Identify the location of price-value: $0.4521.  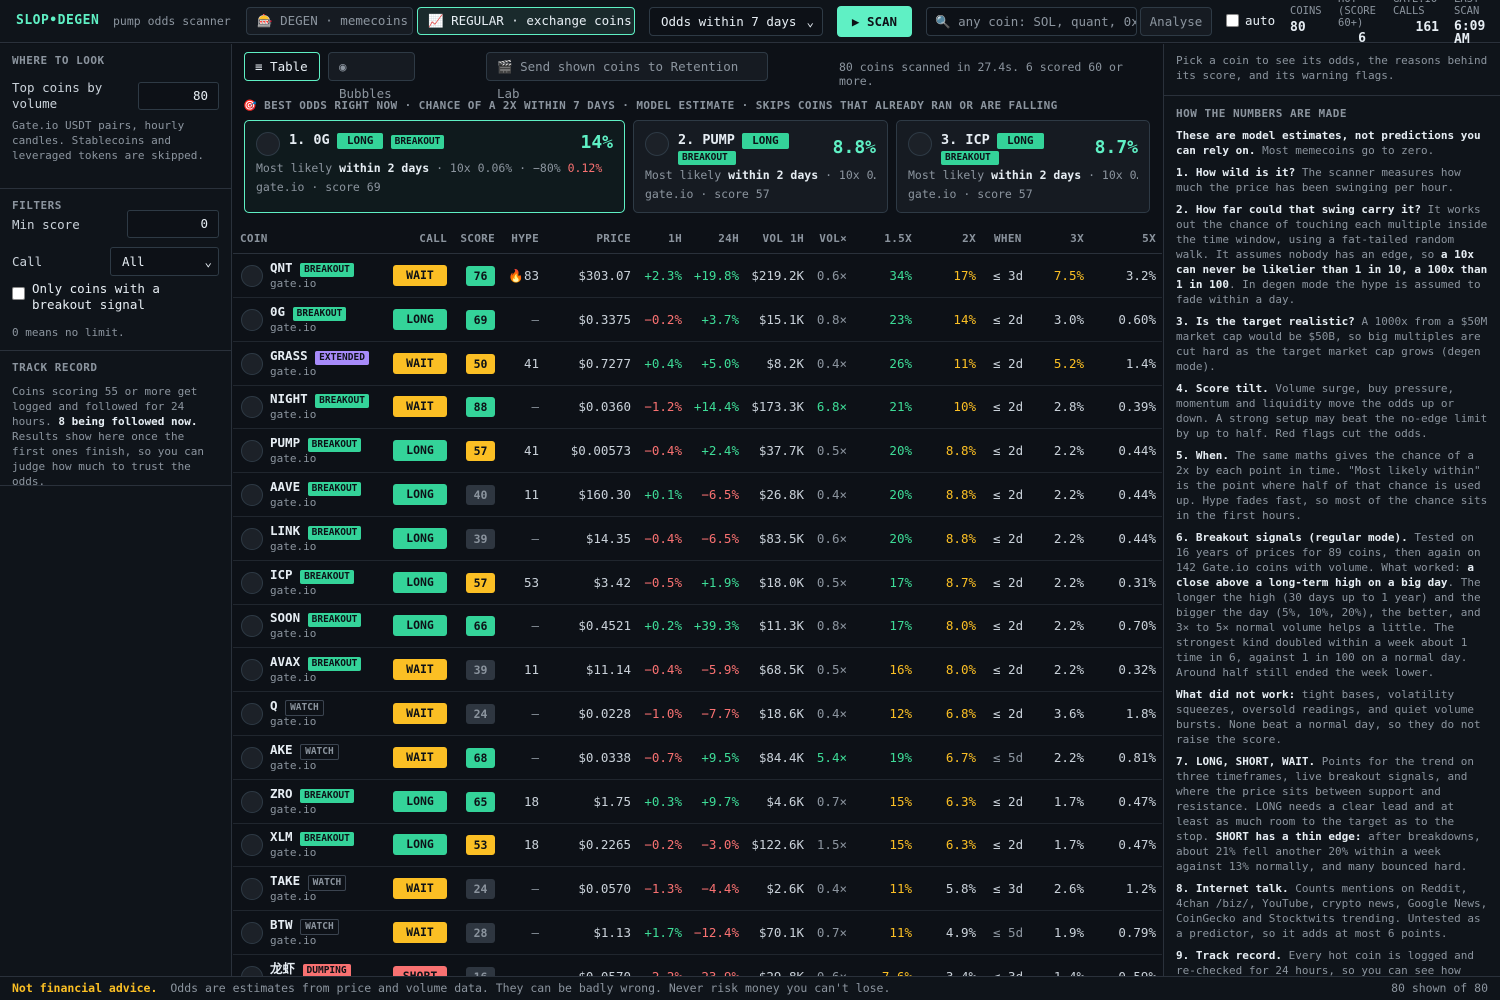
(604, 626).